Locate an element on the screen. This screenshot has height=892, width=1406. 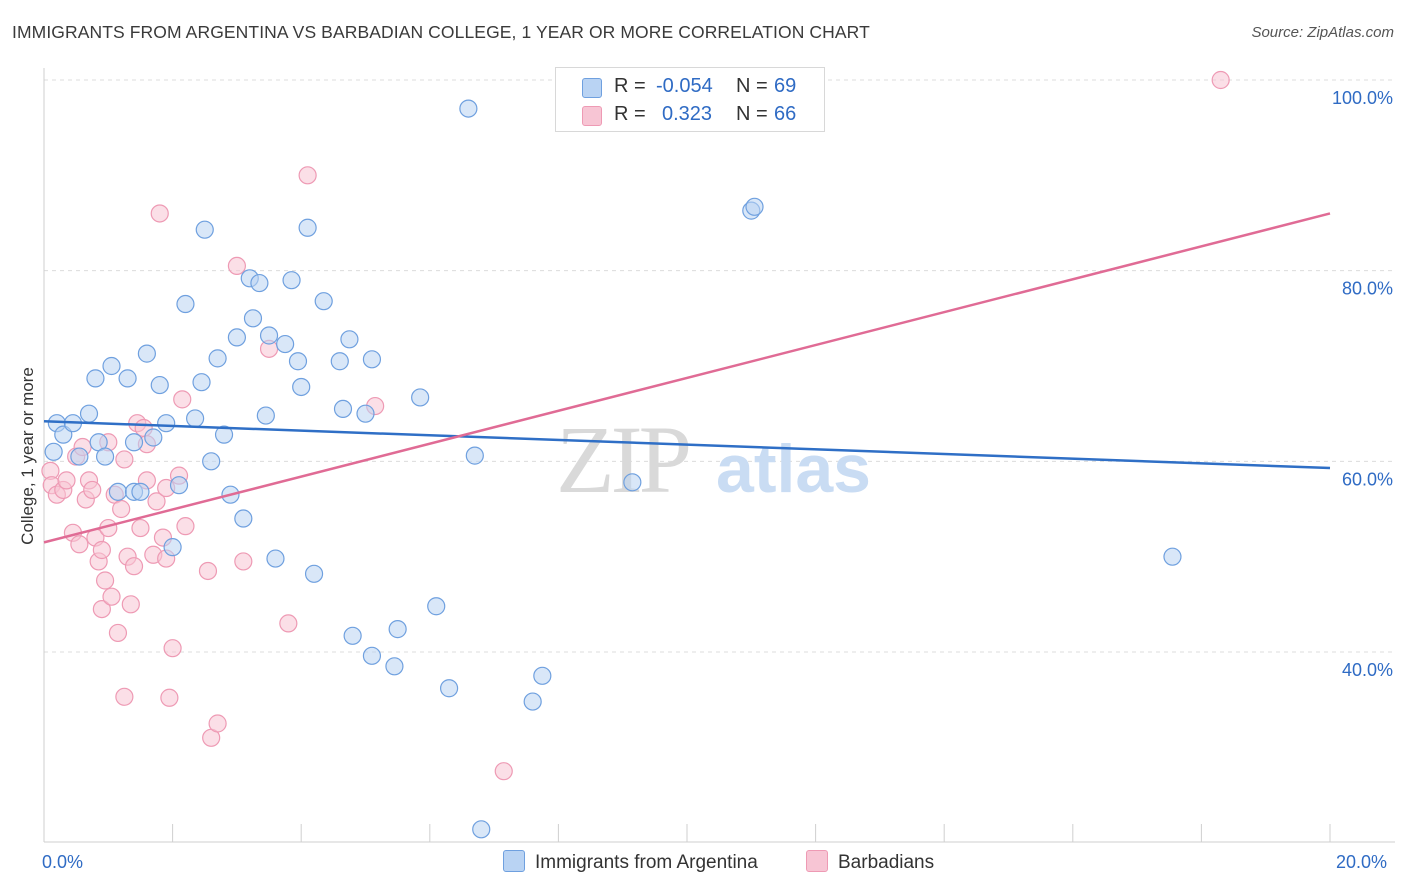
y-axis-label: College, 1 year or more is located at coordinates (27, 456).